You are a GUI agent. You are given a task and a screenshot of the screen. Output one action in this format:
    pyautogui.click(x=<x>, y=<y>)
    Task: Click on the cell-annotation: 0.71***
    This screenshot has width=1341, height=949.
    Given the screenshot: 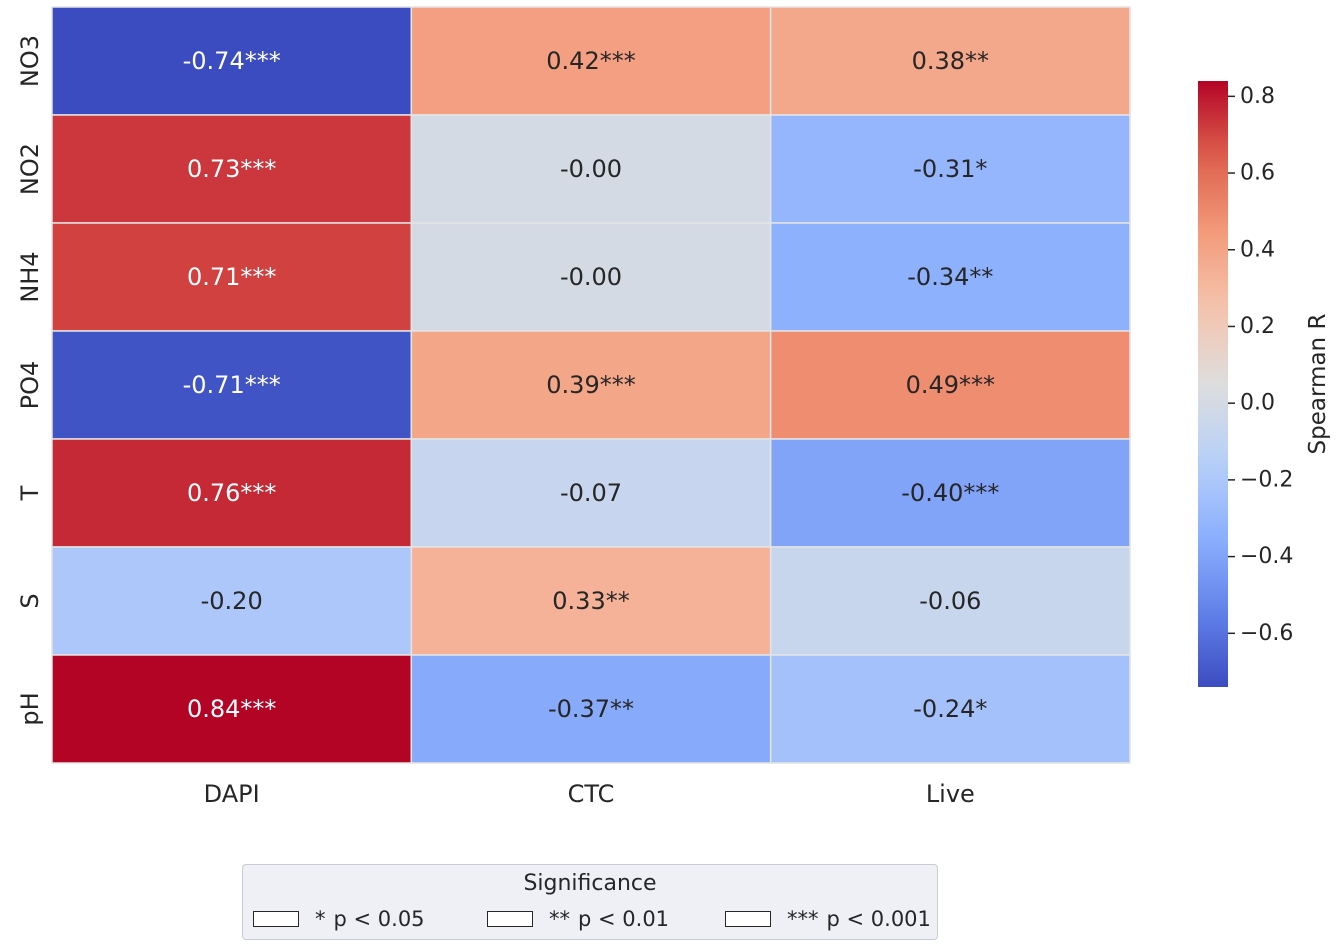 What is the action you would take?
    pyautogui.click(x=231, y=277)
    